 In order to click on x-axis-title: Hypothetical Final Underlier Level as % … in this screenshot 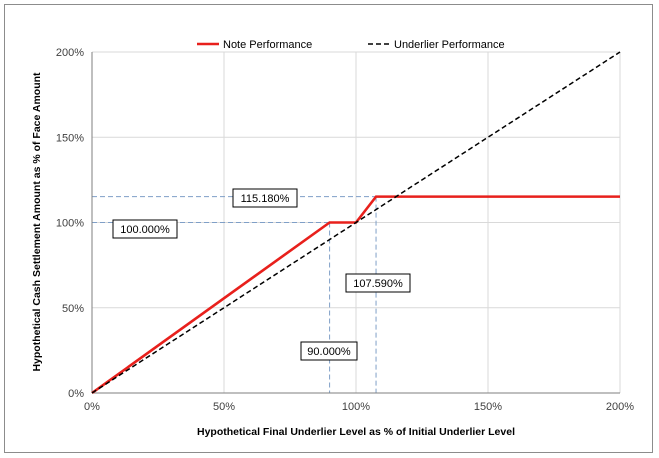, I will do `click(356, 432)`.